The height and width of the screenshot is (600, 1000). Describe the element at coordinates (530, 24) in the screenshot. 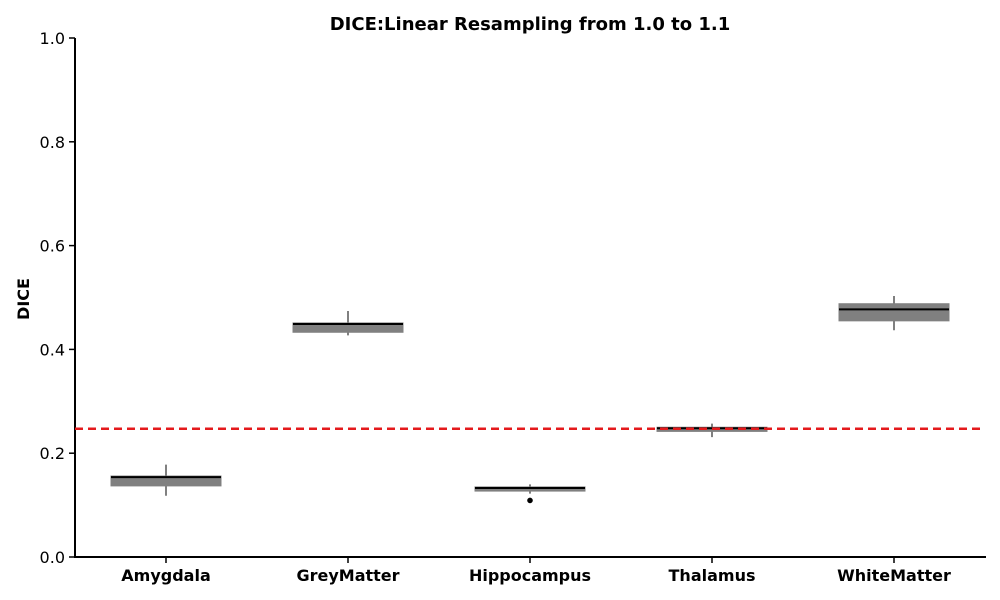

I see `chart-title: DICE:Linear Resampling from 1.0 to 1.1` at that location.